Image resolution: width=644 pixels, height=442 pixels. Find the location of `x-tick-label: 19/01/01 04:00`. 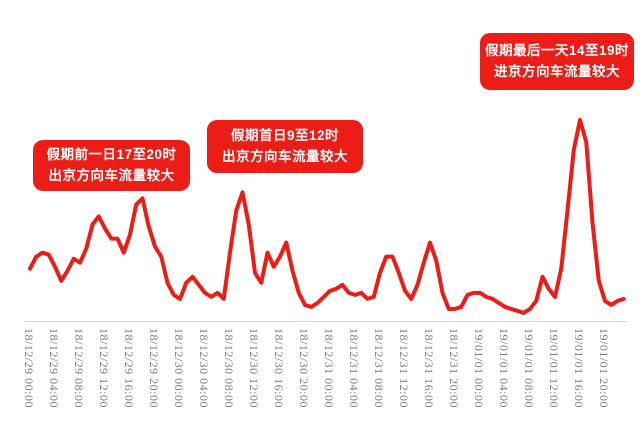

x-tick-label: 19/01/01 04:00 is located at coordinates (504, 368).